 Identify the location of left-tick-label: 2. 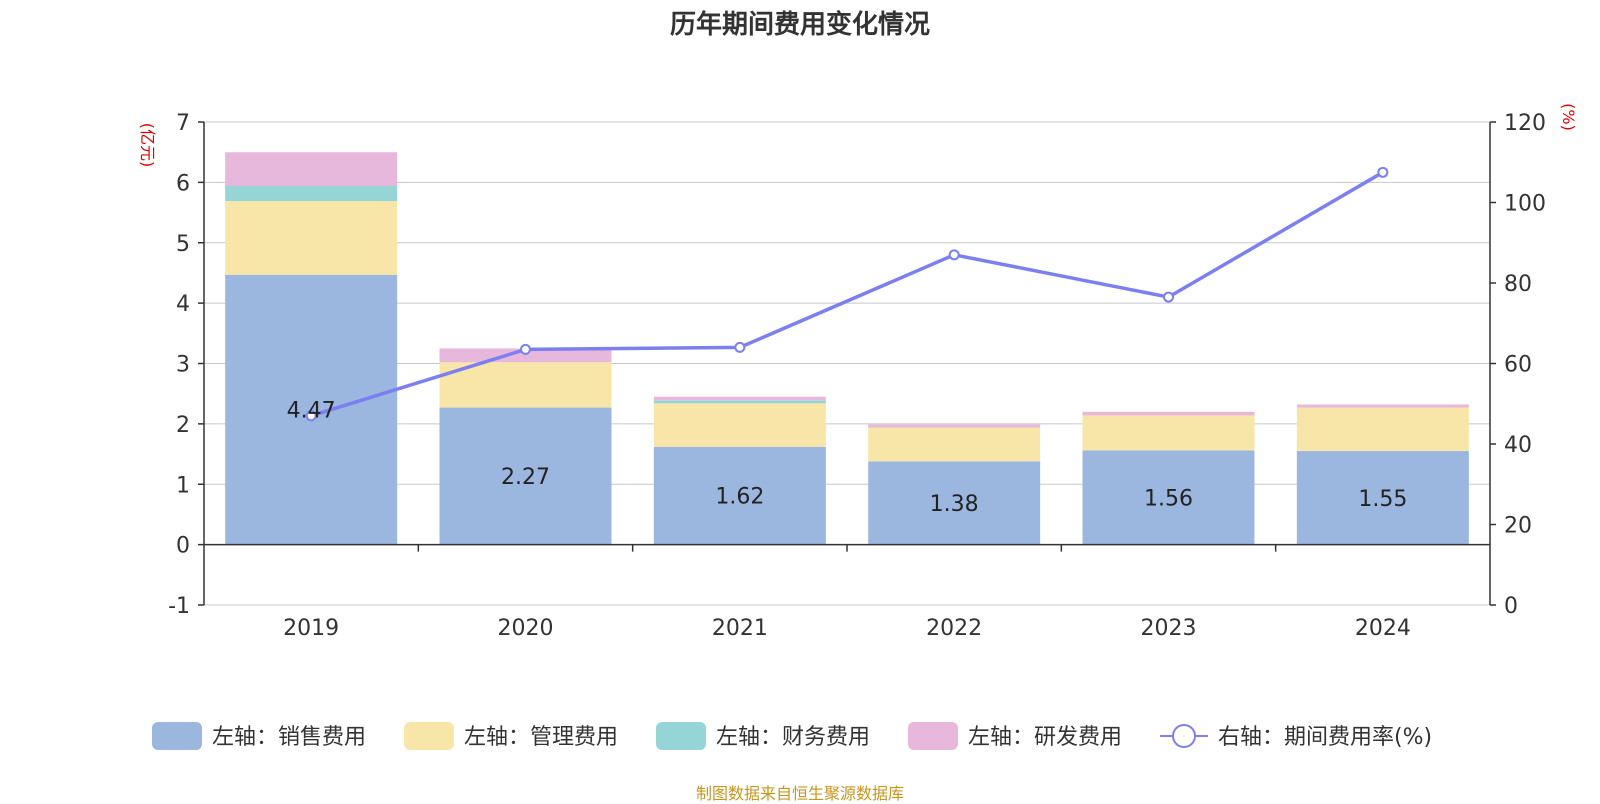
(183, 425).